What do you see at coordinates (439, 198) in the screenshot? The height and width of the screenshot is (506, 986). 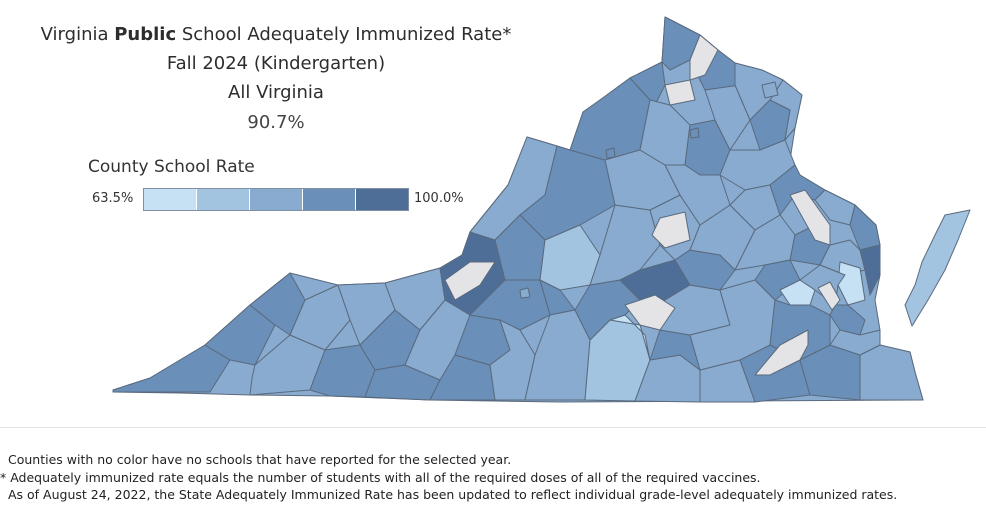 I see `legend-max-label: 100.0%` at bounding box center [439, 198].